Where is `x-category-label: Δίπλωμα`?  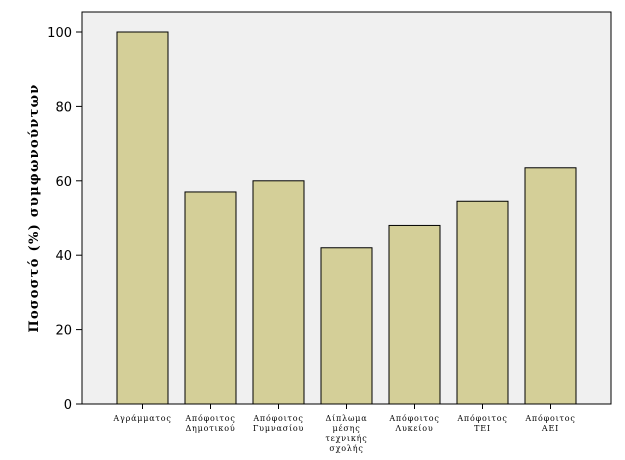 x-category-label: Δίπλωμα is located at coordinates (347, 418).